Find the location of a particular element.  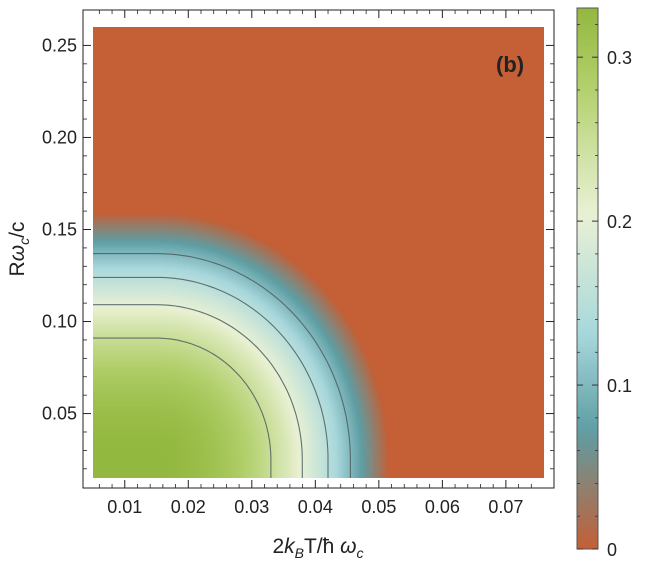

x-tick-label: 0.06 is located at coordinates (442, 507).